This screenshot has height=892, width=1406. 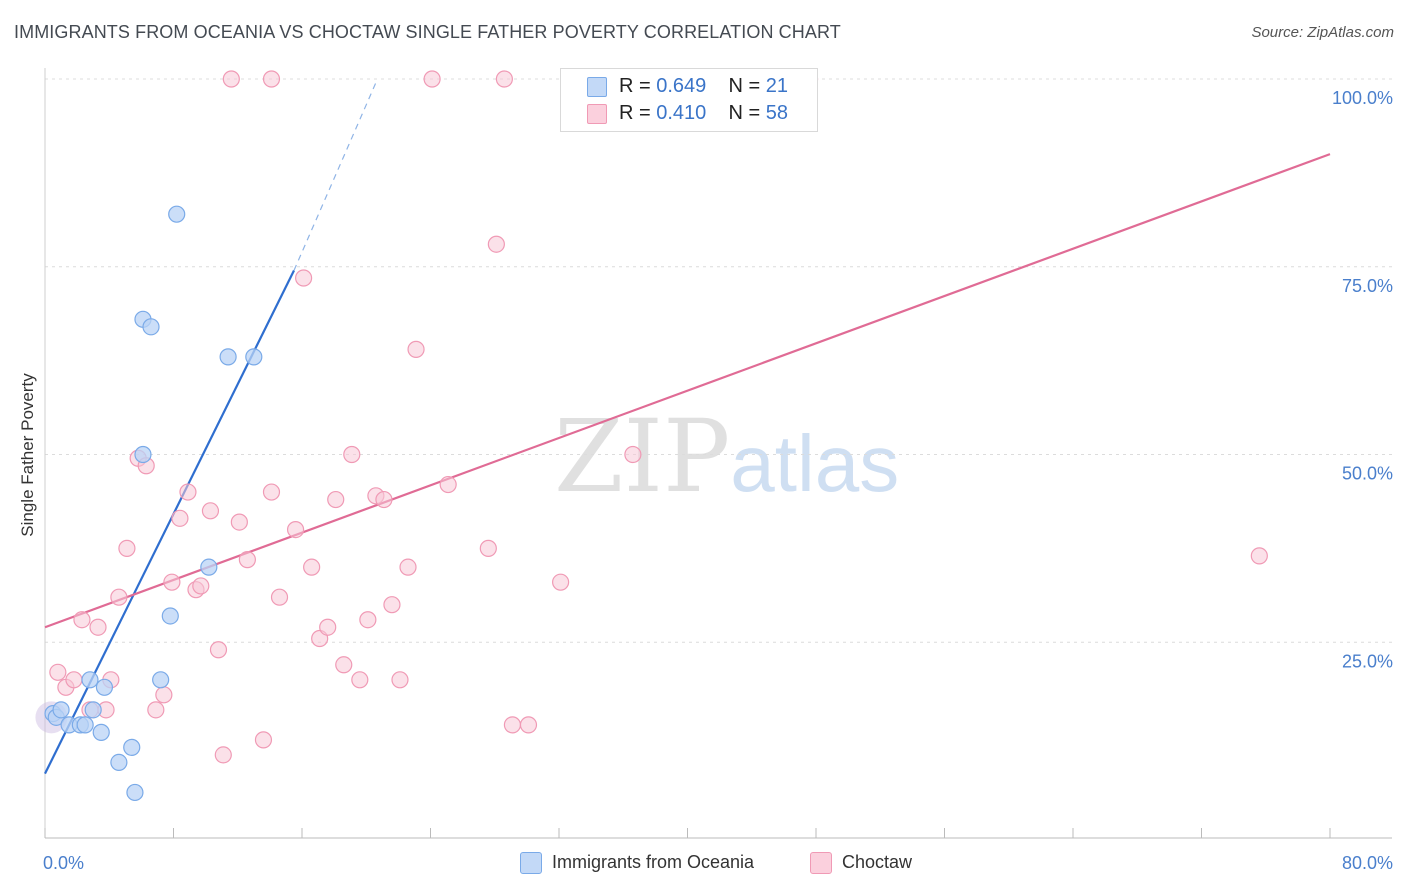 I want to click on bottom-legend-choctaw: Choctaw, so click(x=861, y=863).